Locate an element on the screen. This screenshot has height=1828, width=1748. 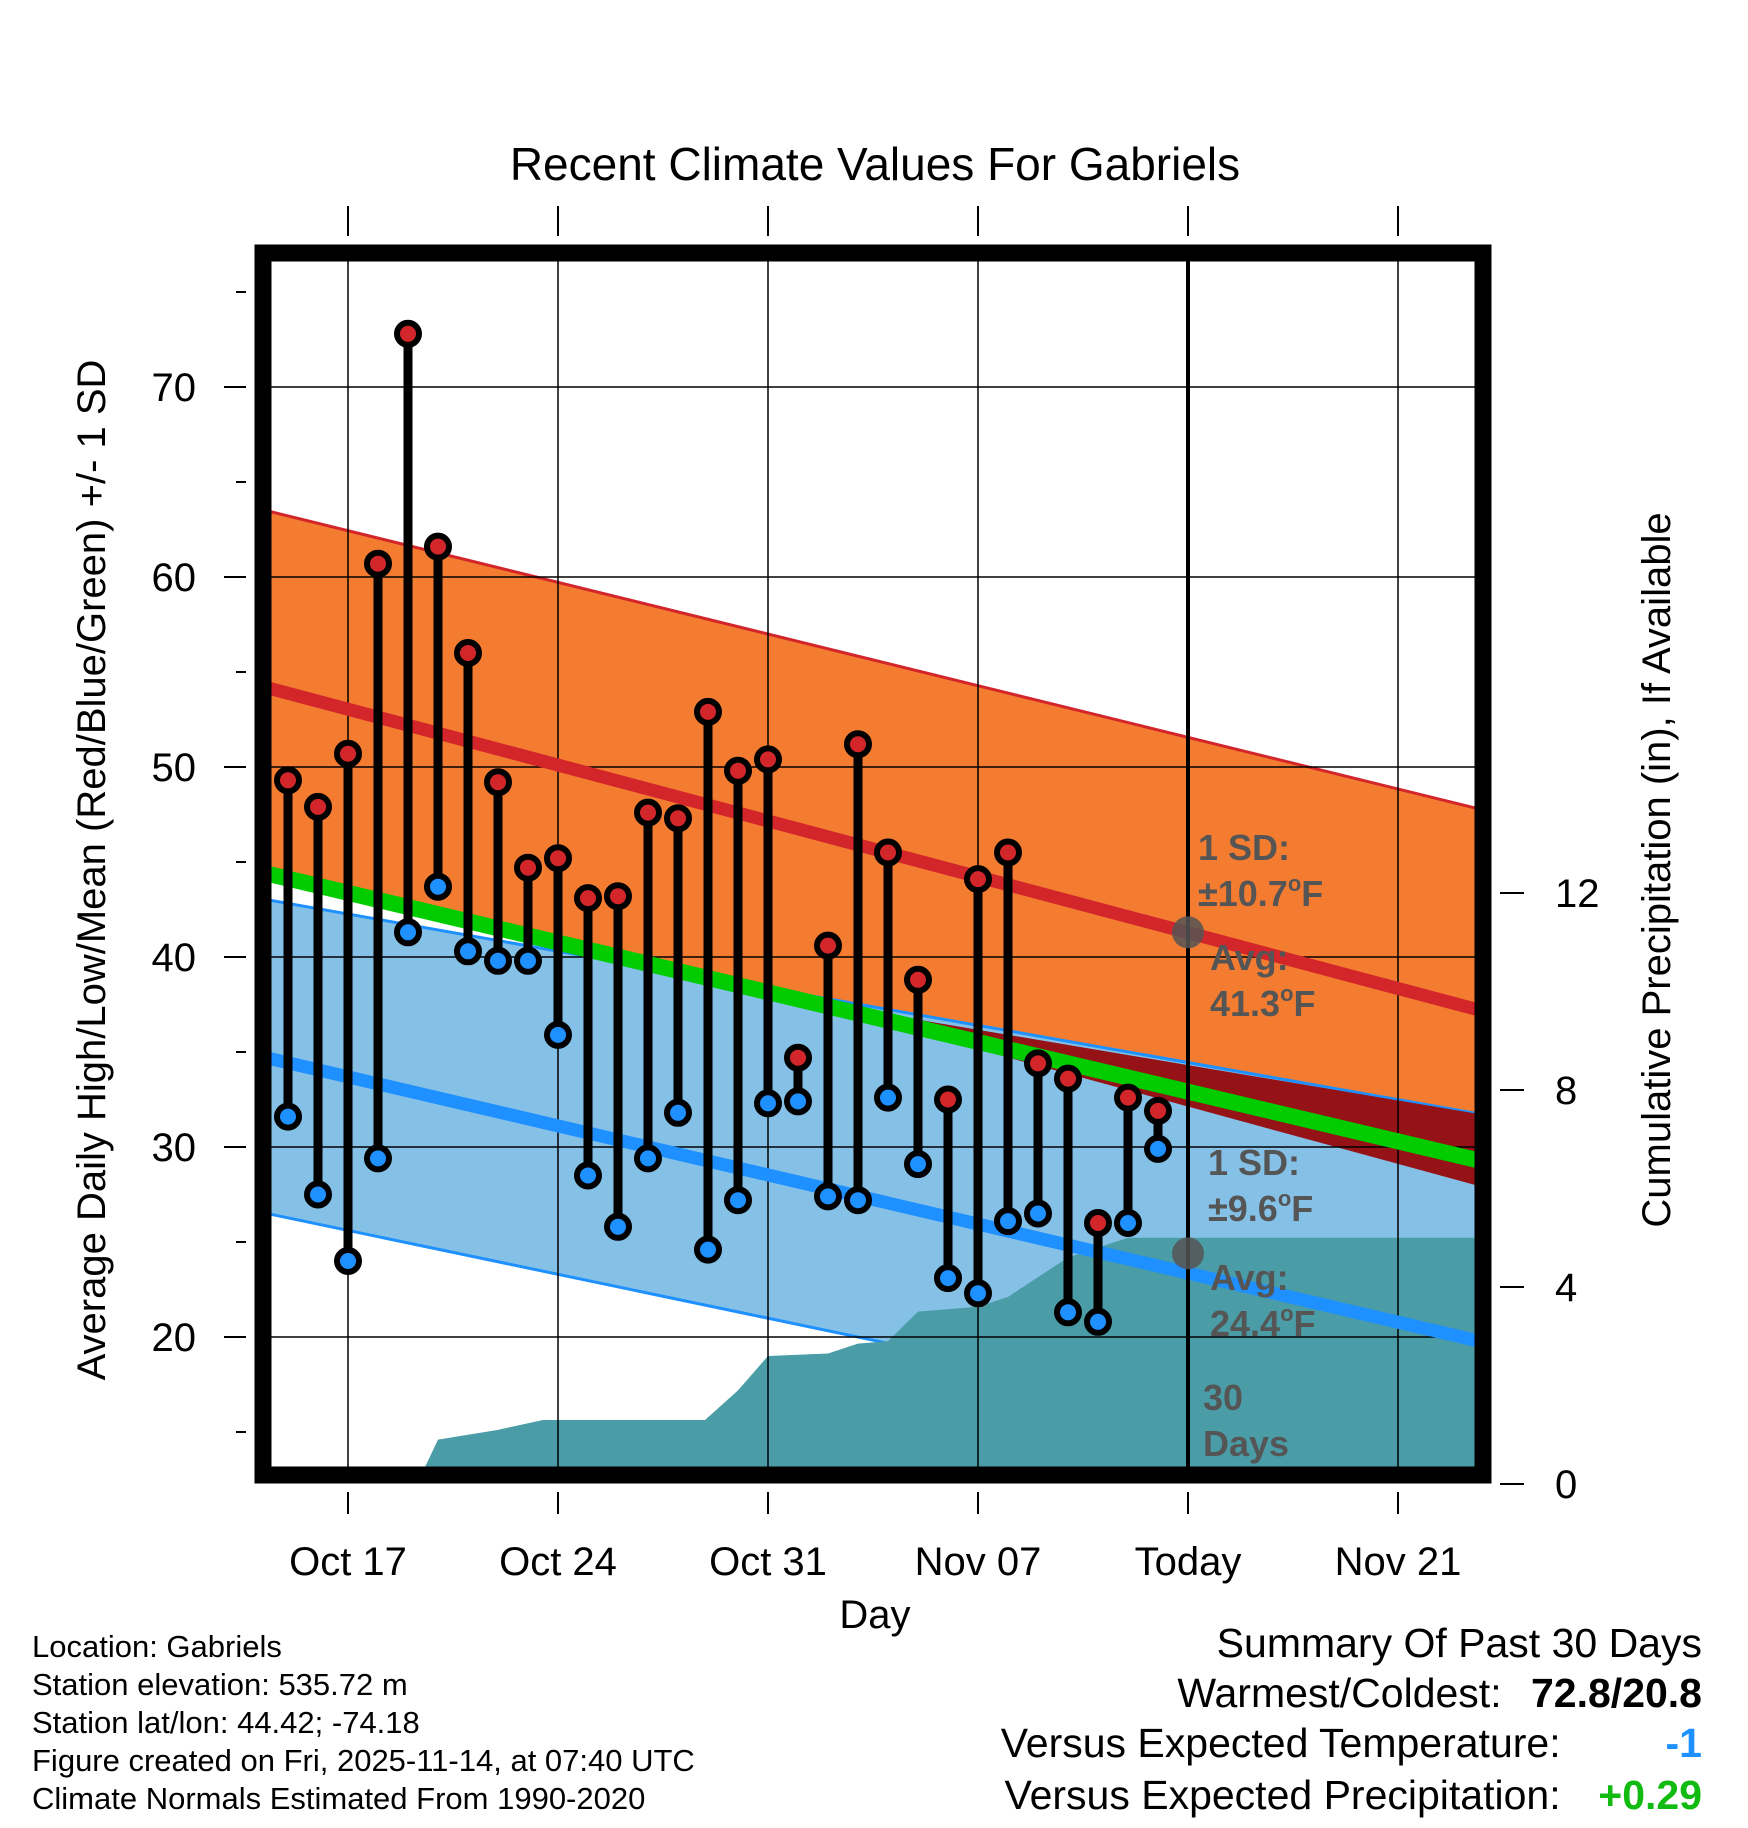
summary-heading: Summary Of Past 30 Days is located at coordinates (1459, 1643).